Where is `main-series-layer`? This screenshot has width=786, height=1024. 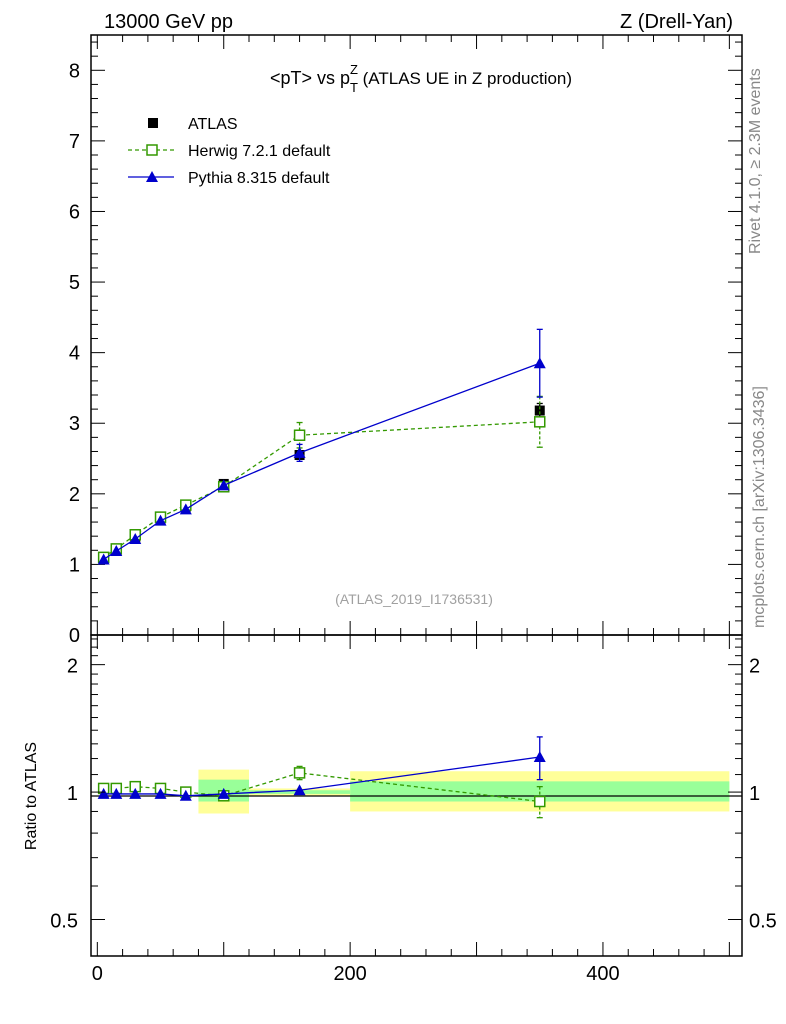 main-series-layer is located at coordinates (321, 446).